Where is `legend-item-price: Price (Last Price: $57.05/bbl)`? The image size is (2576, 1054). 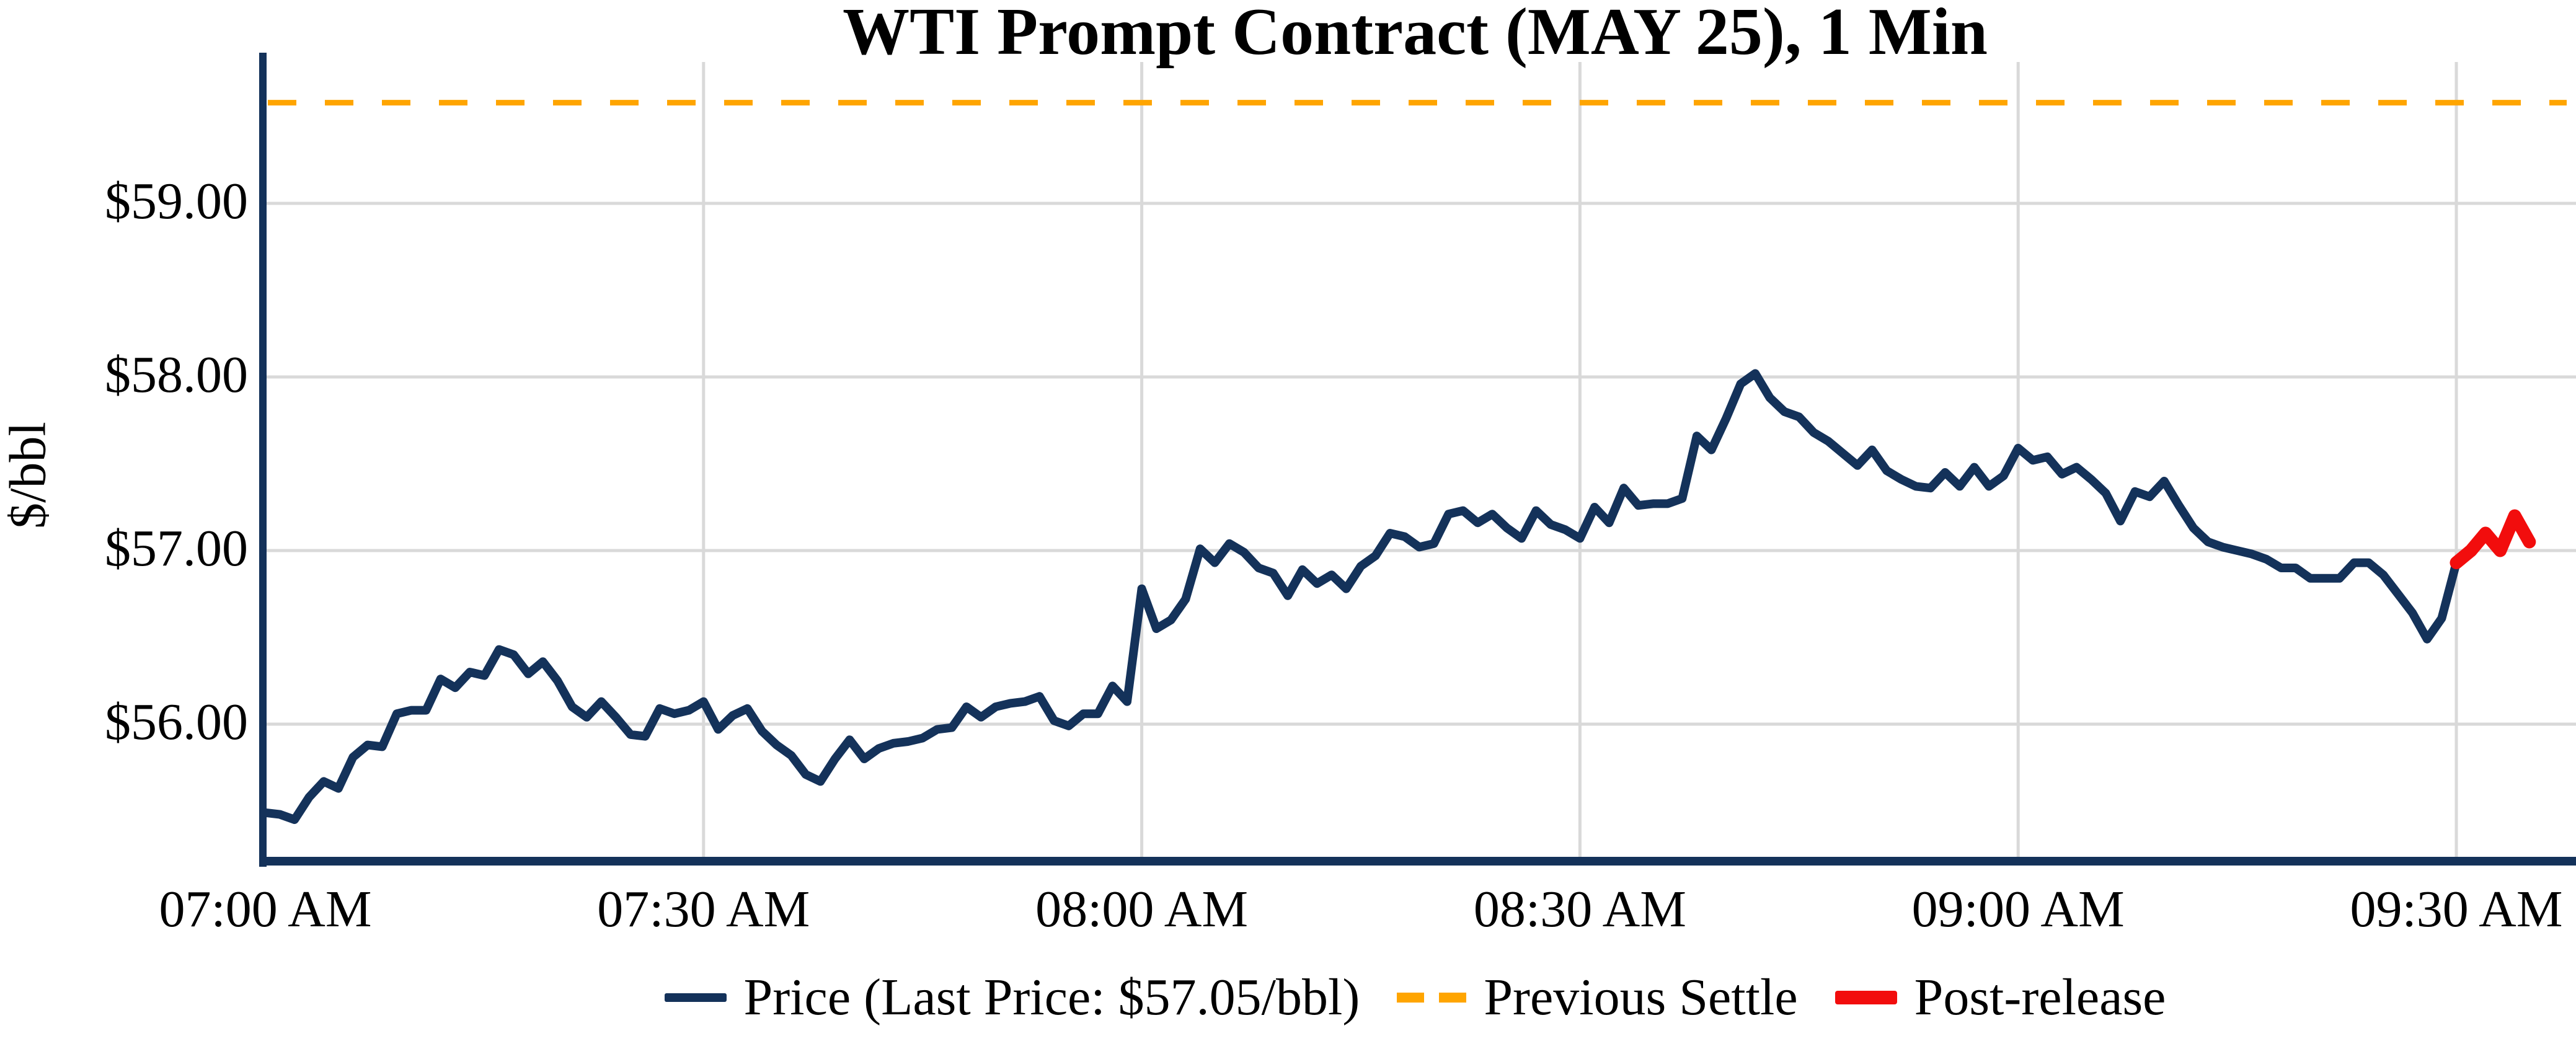
legend-item-price: Price (Last Price: $57.05/bbl) is located at coordinates (1012, 997).